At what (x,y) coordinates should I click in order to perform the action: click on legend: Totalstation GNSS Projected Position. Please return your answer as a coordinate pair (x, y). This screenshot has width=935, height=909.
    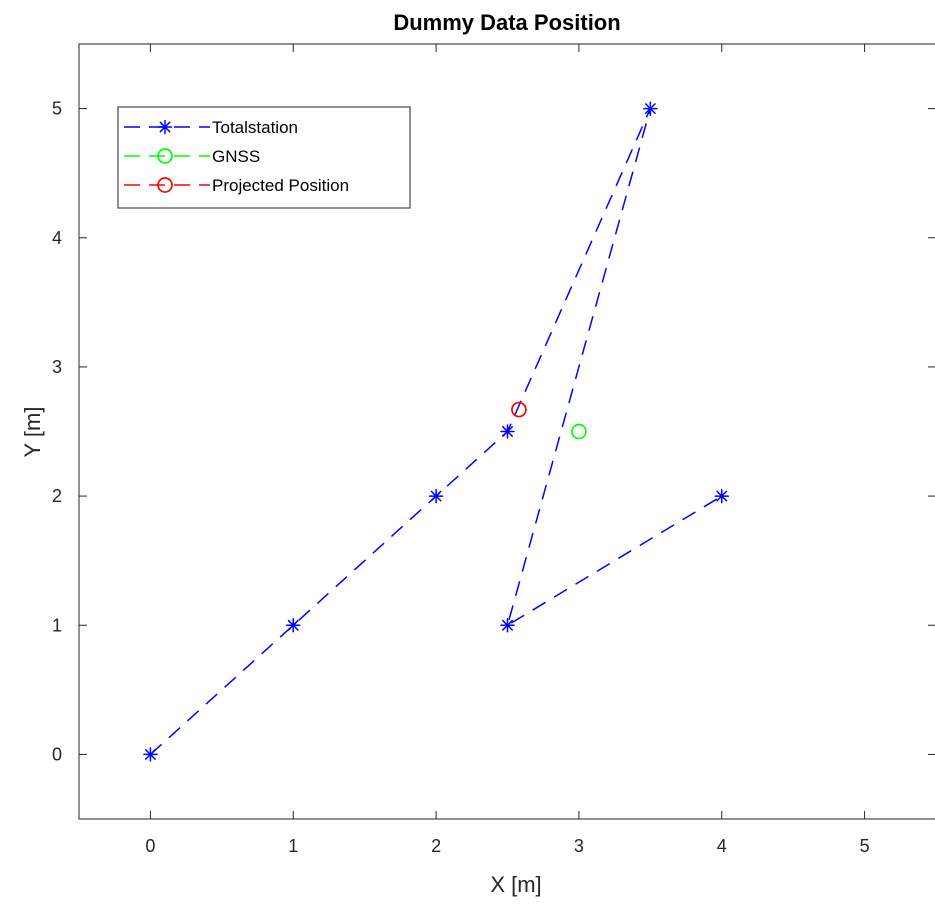
    Looking at the image, I should click on (264, 157).